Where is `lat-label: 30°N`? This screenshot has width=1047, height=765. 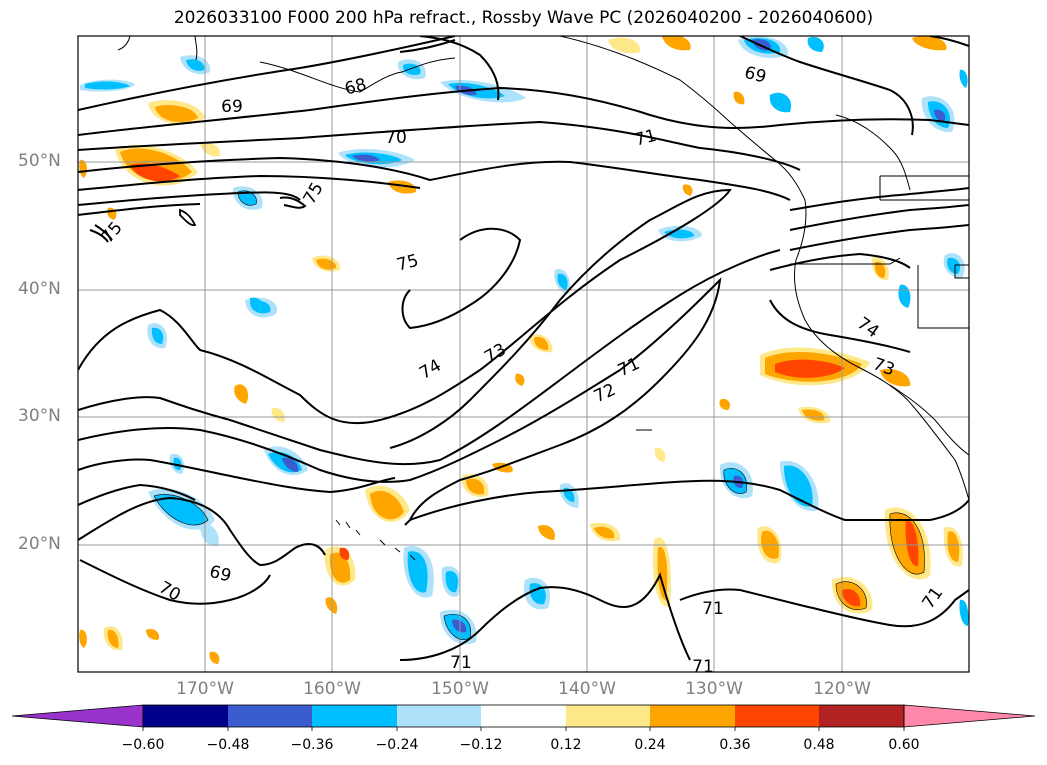 lat-label: 30°N is located at coordinates (39, 416).